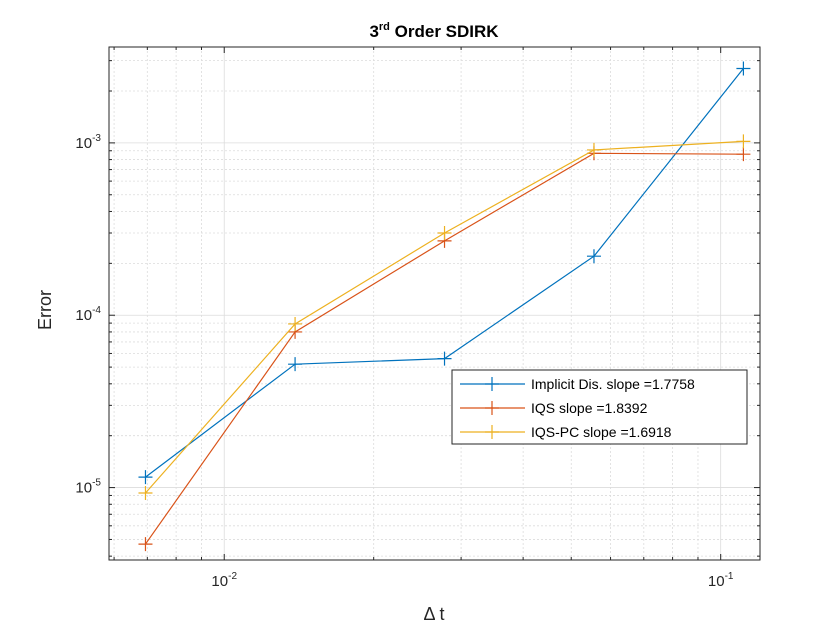 This screenshot has width=840, height=630. What do you see at coordinates (589, 408) in the screenshot?
I see `legend-label: IQS slope =1.8392` at bounding box center [589, 408].